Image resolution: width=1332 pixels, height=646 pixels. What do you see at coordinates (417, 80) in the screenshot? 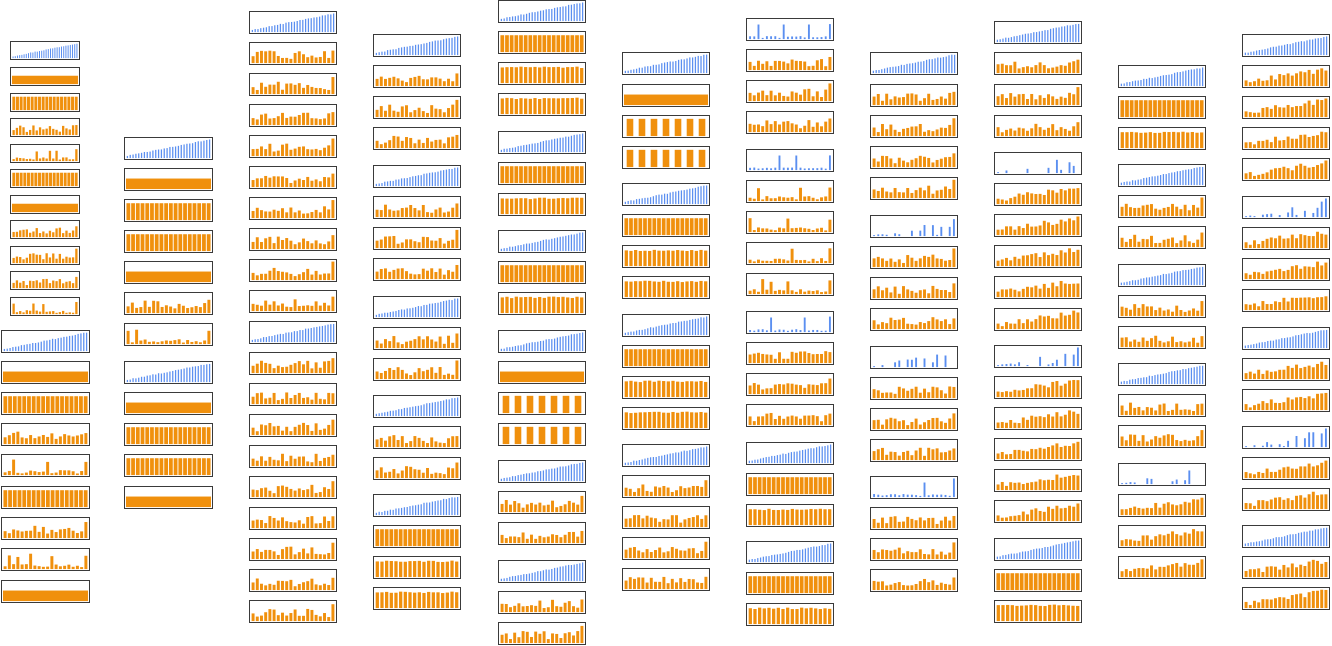
I see `thumbnail-c4-2-plot` at bounding box center [417, 80].